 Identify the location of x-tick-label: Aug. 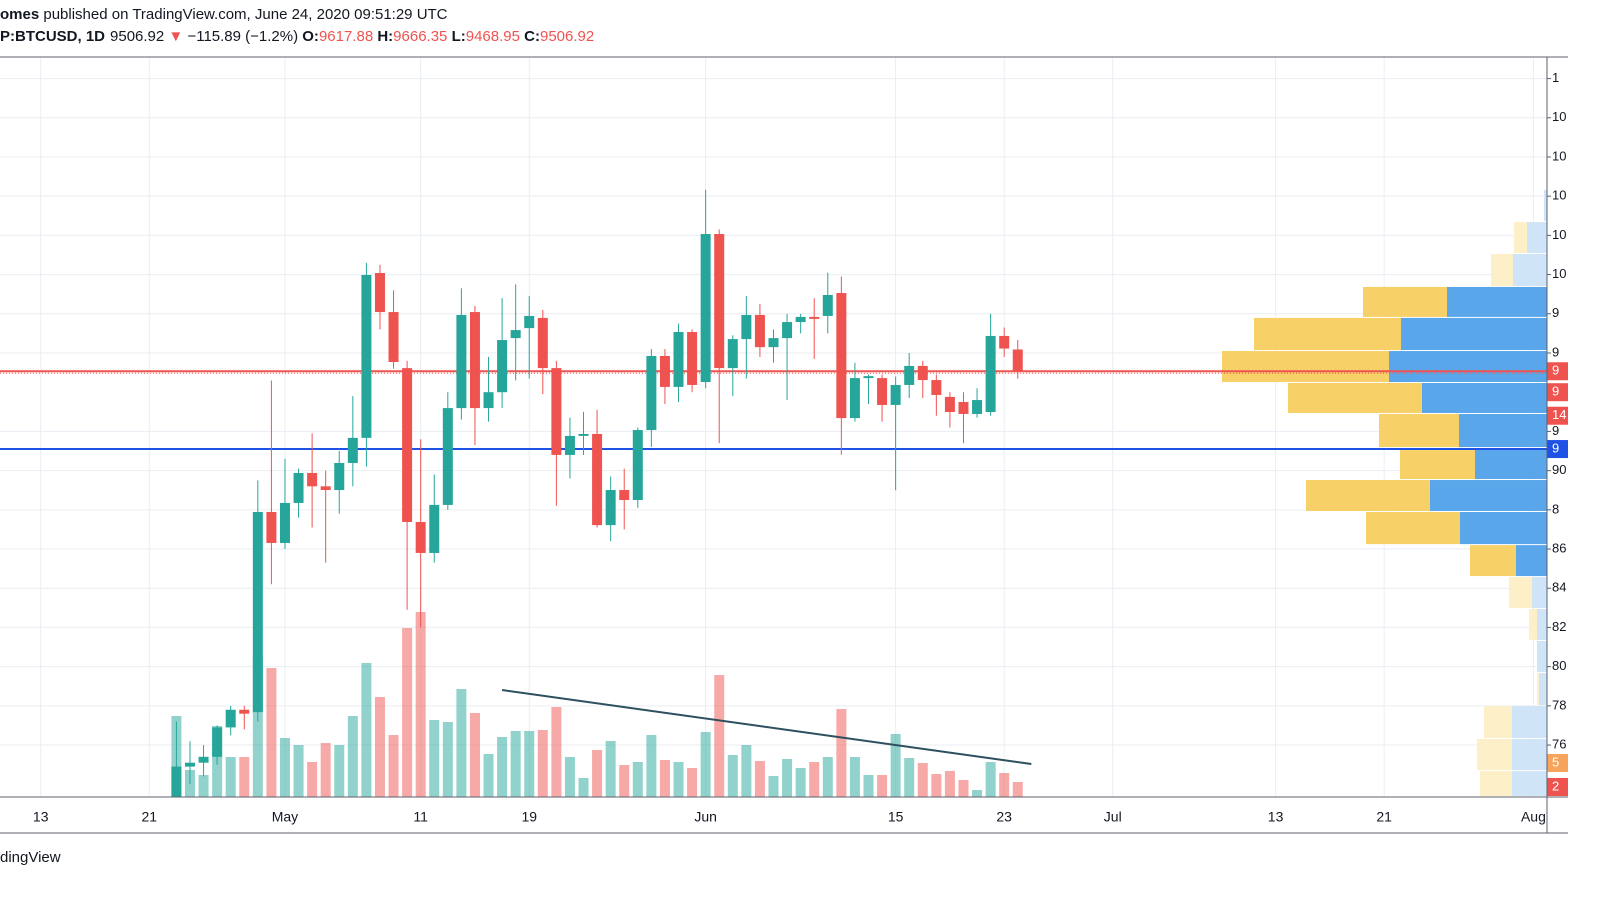
(1533, 817).